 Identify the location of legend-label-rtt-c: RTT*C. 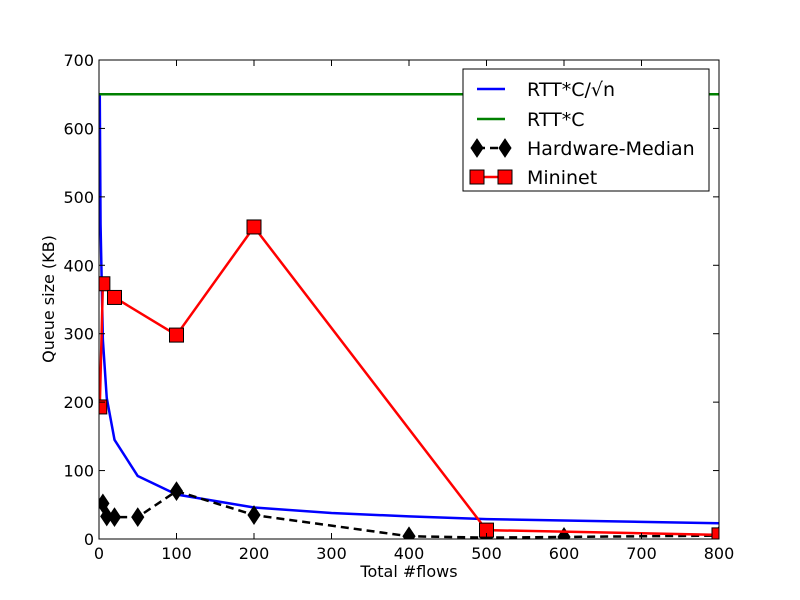
(555, 120).